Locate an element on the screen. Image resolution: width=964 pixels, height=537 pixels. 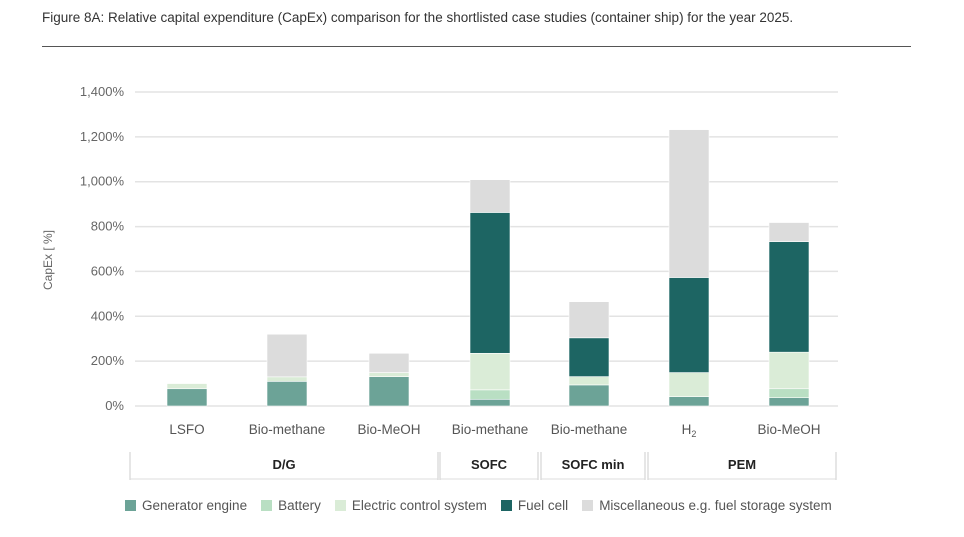
y-axis-label: CapEx [ %] is located at coordinates (48, 260).